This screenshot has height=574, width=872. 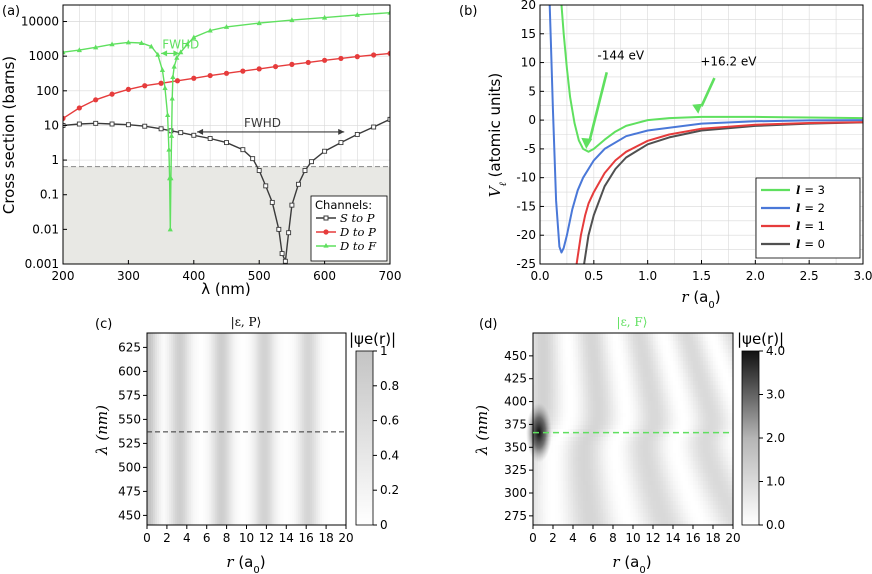 What do you see at coordinates (42, 264) in the screenshot?
I see `y-tick-label: 0.001` at bounding box center [42, 264].